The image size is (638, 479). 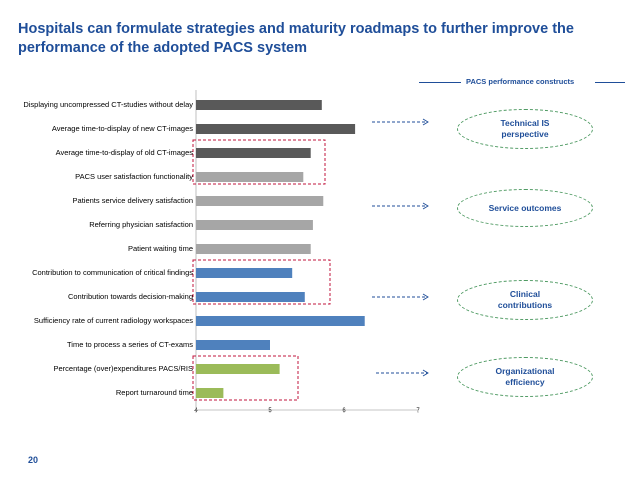 I want to click on arrow-organizational-head, so click(x=425, y=373).